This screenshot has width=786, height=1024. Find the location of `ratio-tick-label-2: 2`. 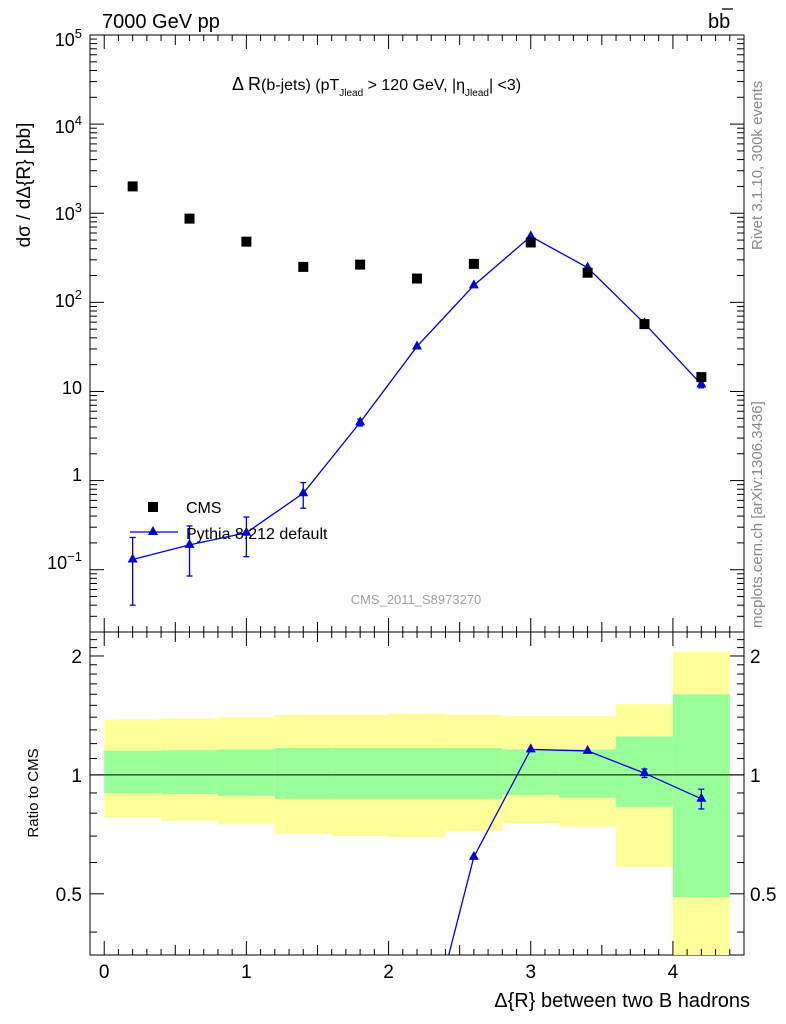

ratio-tick-label-2: 2 is located at coordinates (76, 657).